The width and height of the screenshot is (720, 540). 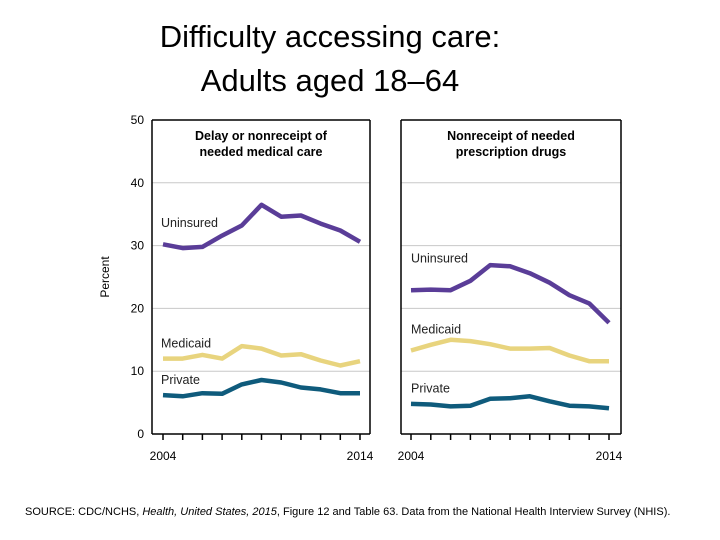 I want to click on y-tick-label: 30, so click(x=138, y=246).